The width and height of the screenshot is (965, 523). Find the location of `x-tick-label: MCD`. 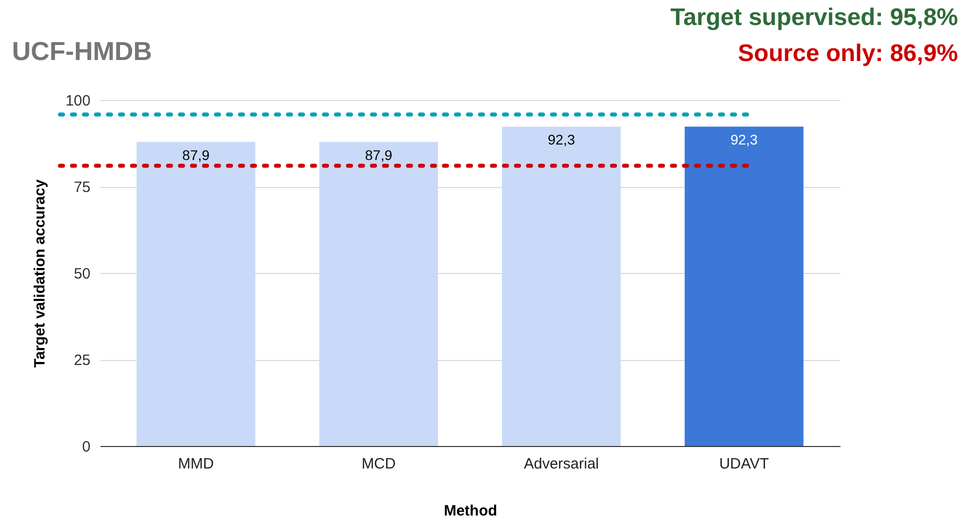

x-tick-label: MCD is located at coordinates (379, 464).